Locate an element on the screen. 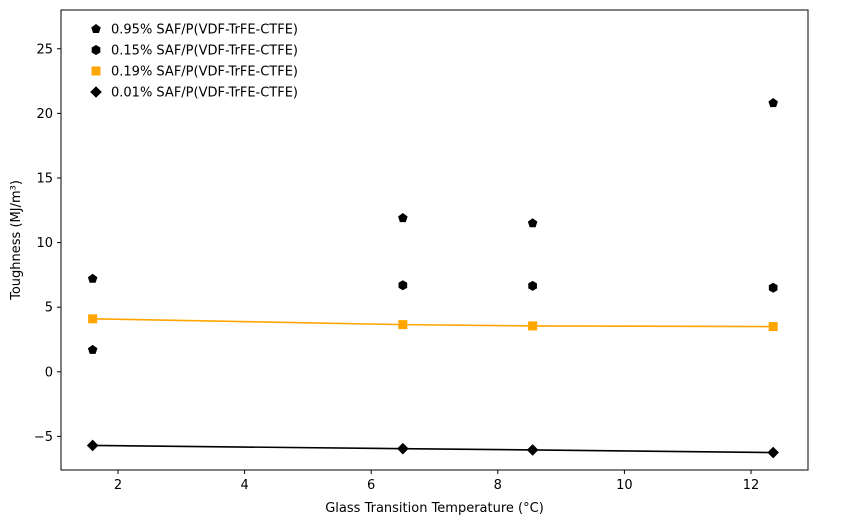 The image size is (844, 525). legend-item: 0.95% SAF/P(VDF-TrFE-CTFE) is located at coordinates (194, 30).